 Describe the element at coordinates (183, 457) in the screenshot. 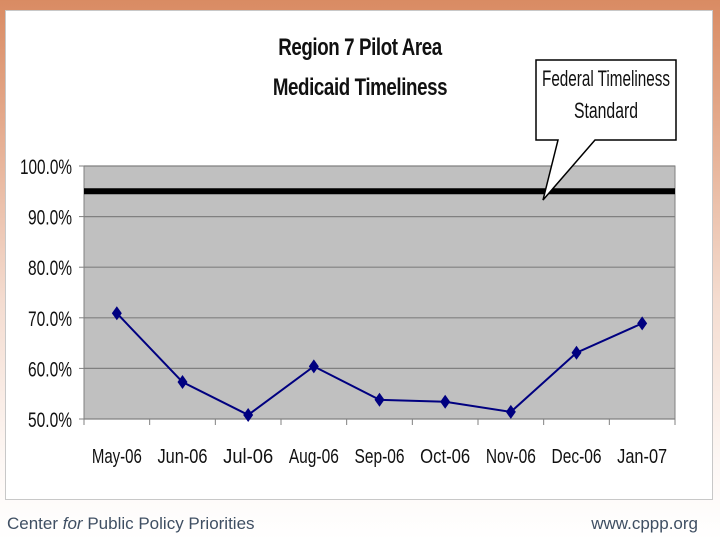

I see `x-tick-label: Jun-06` at that location.